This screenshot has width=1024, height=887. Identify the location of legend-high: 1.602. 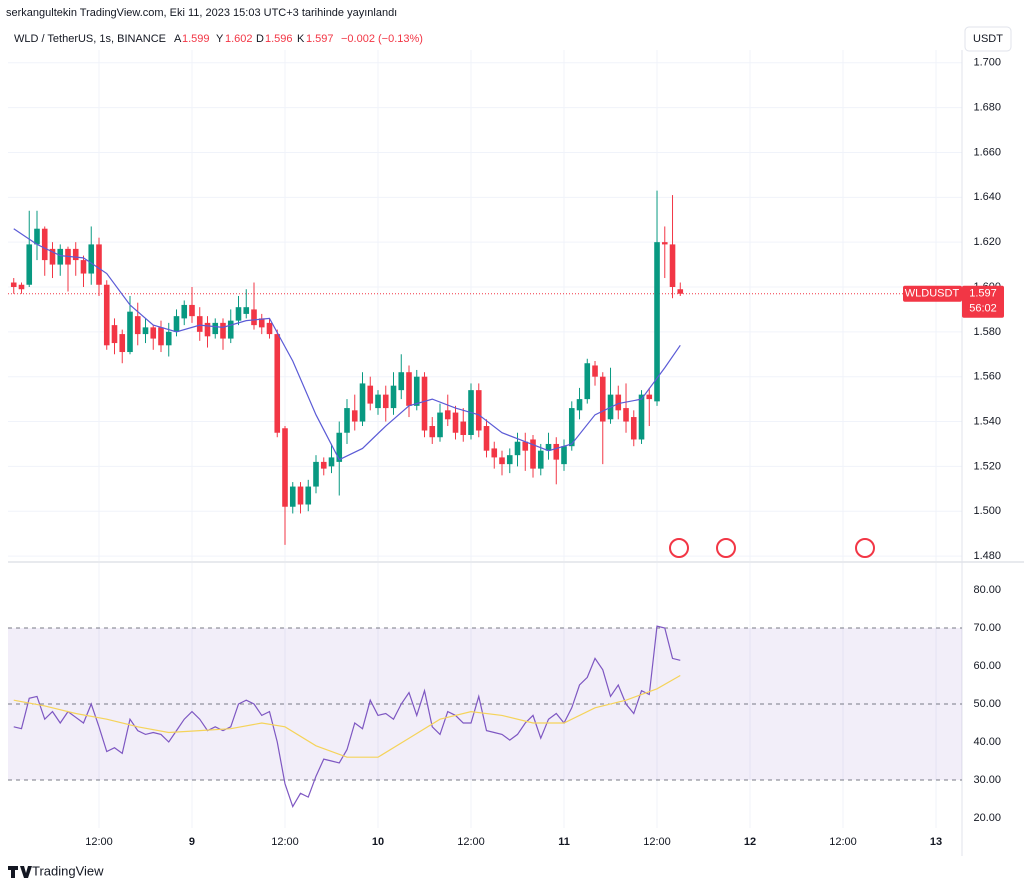
(239, 39).